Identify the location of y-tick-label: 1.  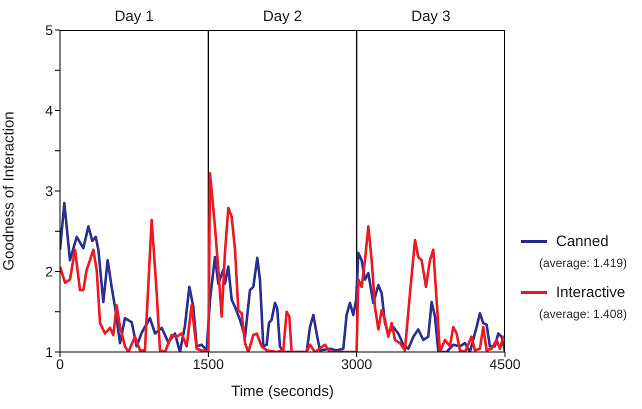
(49, 352).